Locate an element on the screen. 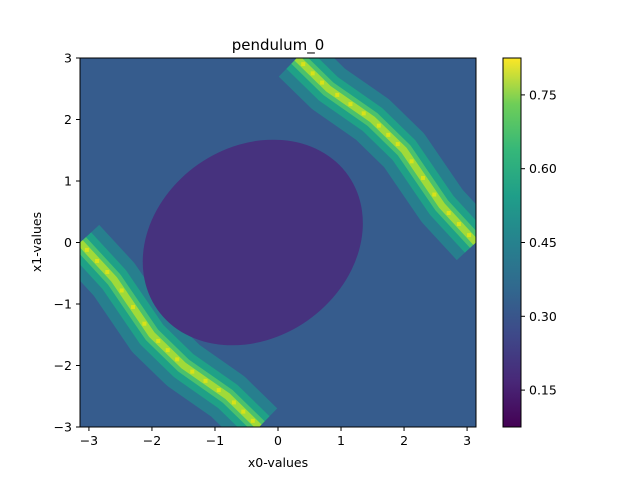 Image resolution: width=640 pixels, height=480 pixels. x-tick-label: 0 is located at coordinates (278, 440).